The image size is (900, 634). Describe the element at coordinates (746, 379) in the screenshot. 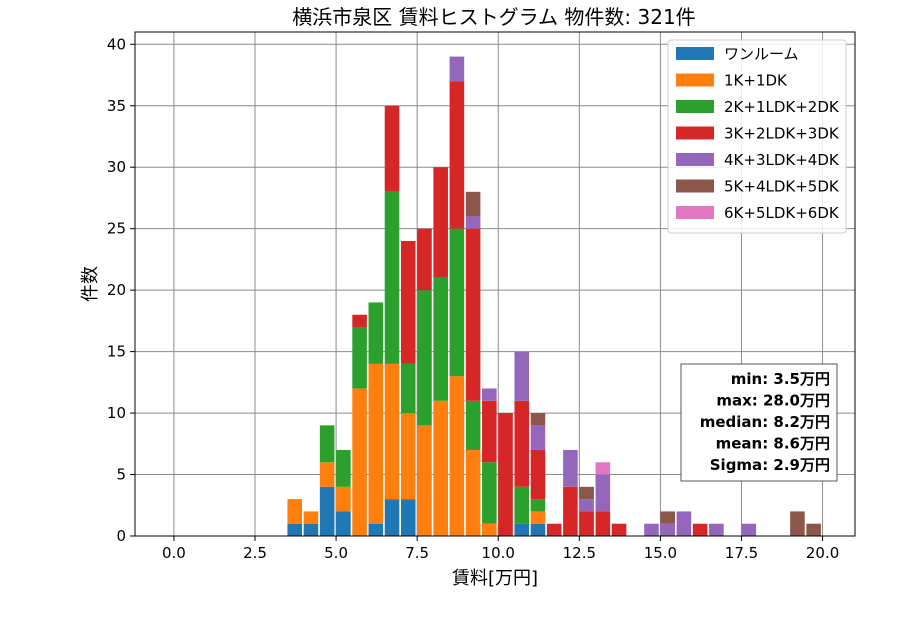

I see `stats-label: min` at that location.